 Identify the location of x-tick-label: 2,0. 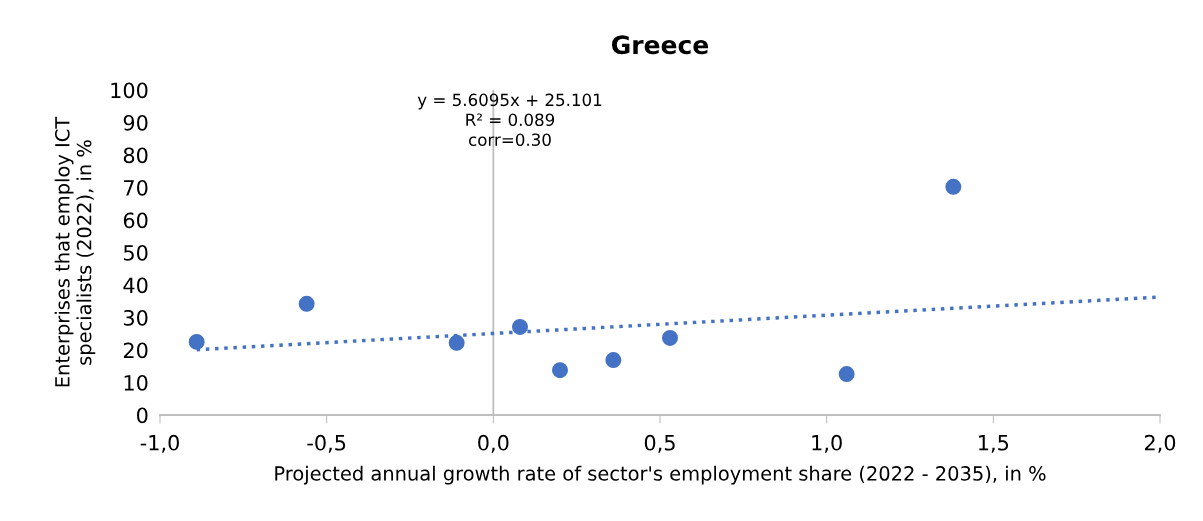
(1160, 443).